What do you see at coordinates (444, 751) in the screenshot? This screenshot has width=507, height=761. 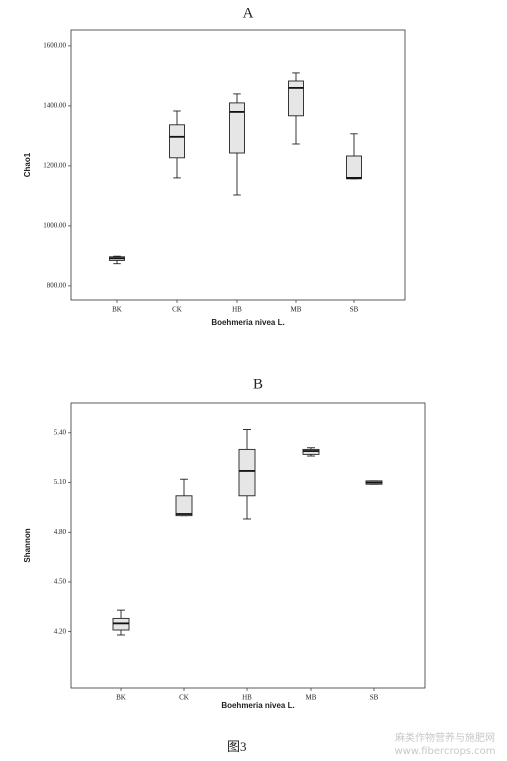 I see `watermark: www.fibercrops.com` at bounding box center [444, 751].